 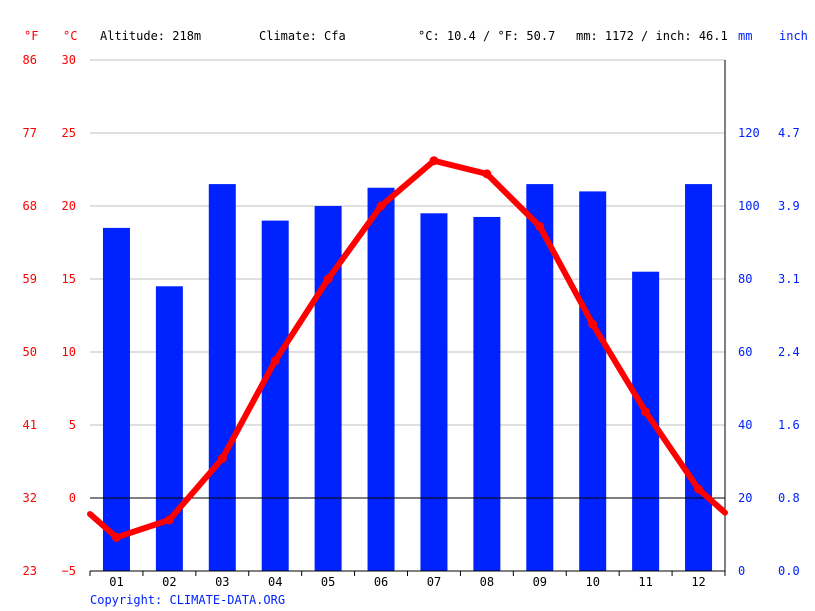 What do you see at coordinates (749, 206) in the screenshot?
I see `mm-tick-label: 100` at bounding box center [749, 206].